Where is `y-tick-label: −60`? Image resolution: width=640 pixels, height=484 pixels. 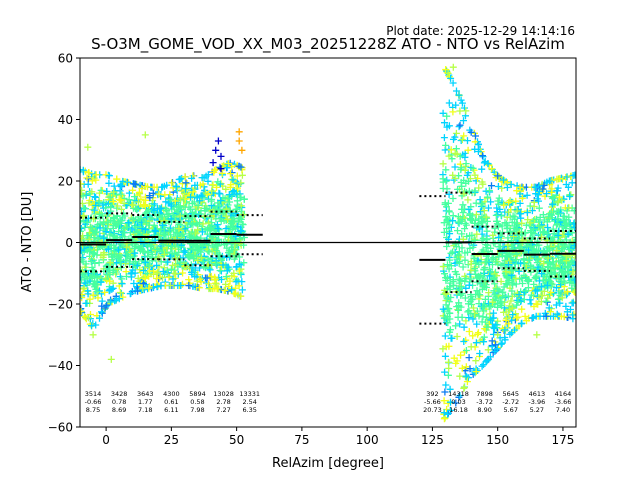
y-tick-label: −60 is located at coordinates (60, 428).